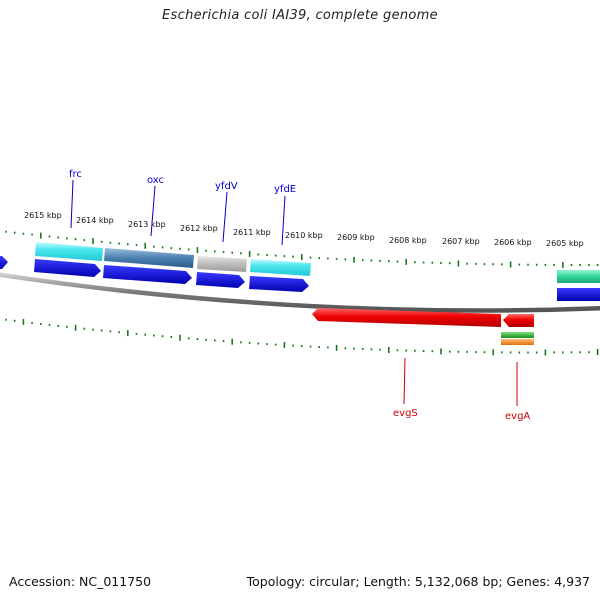  I want to click on forward-cds-track, so click(300, 278).